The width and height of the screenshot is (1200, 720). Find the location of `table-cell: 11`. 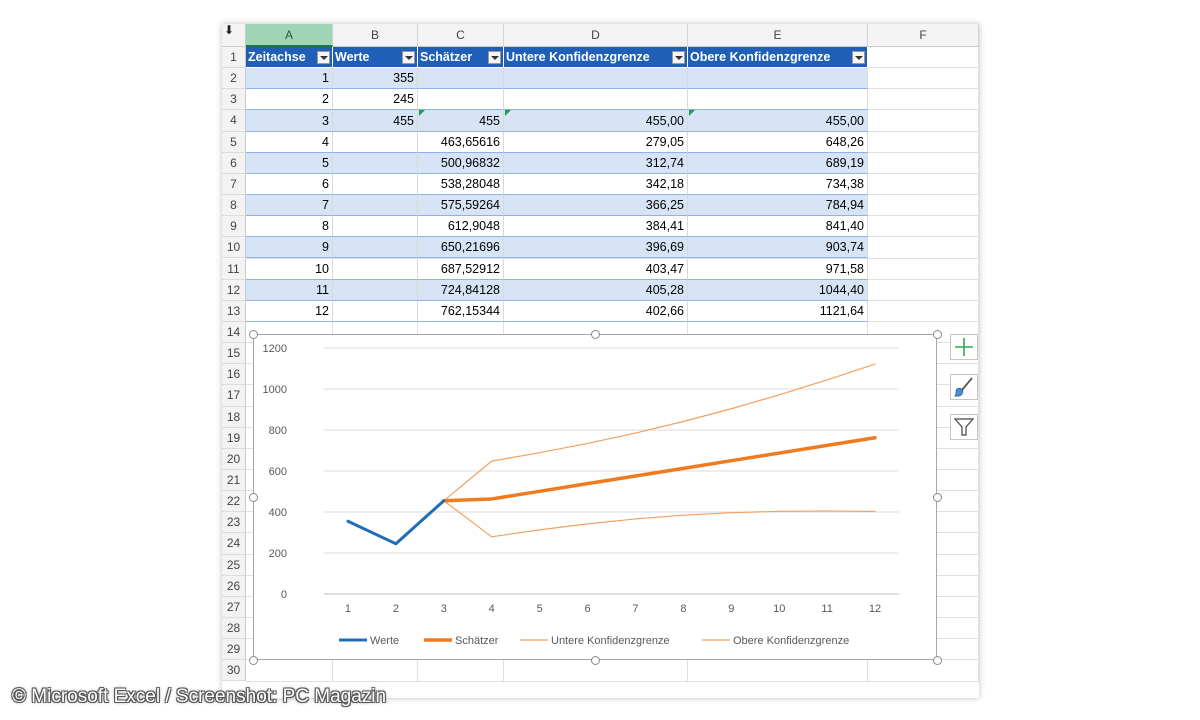

table-cell: 11 is located at coordinates (289, 290).